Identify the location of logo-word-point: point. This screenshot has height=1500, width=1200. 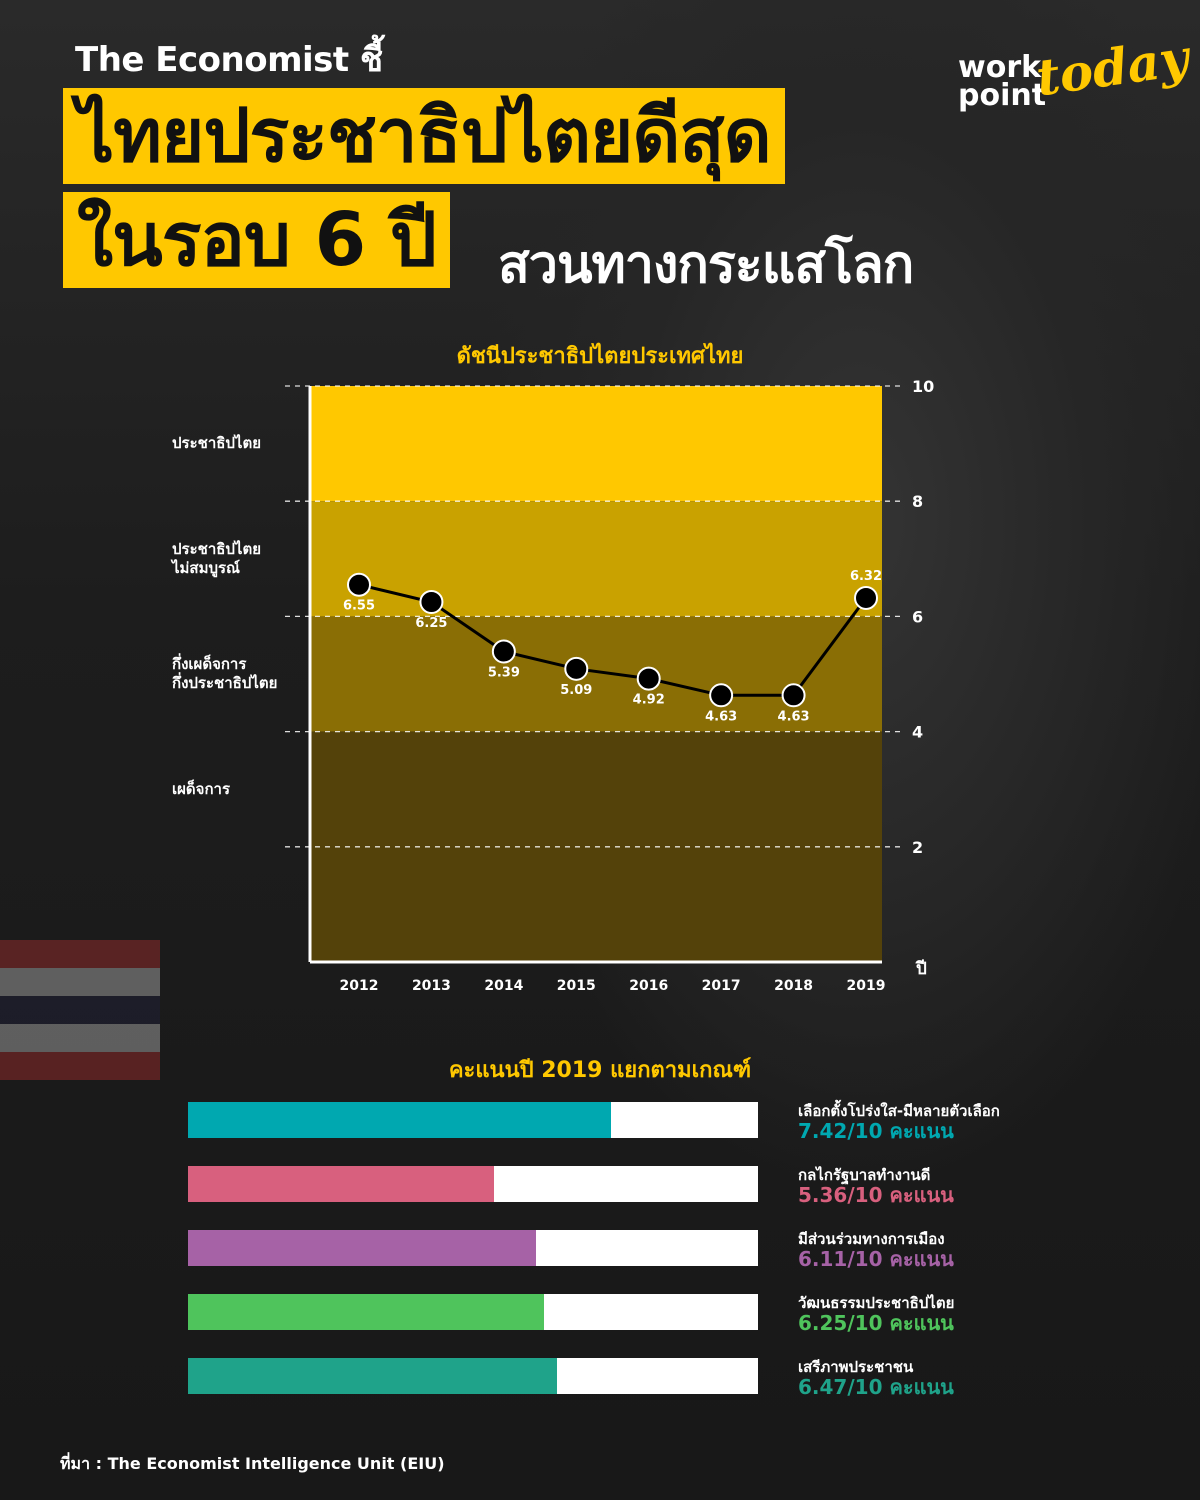
(1002, 95).